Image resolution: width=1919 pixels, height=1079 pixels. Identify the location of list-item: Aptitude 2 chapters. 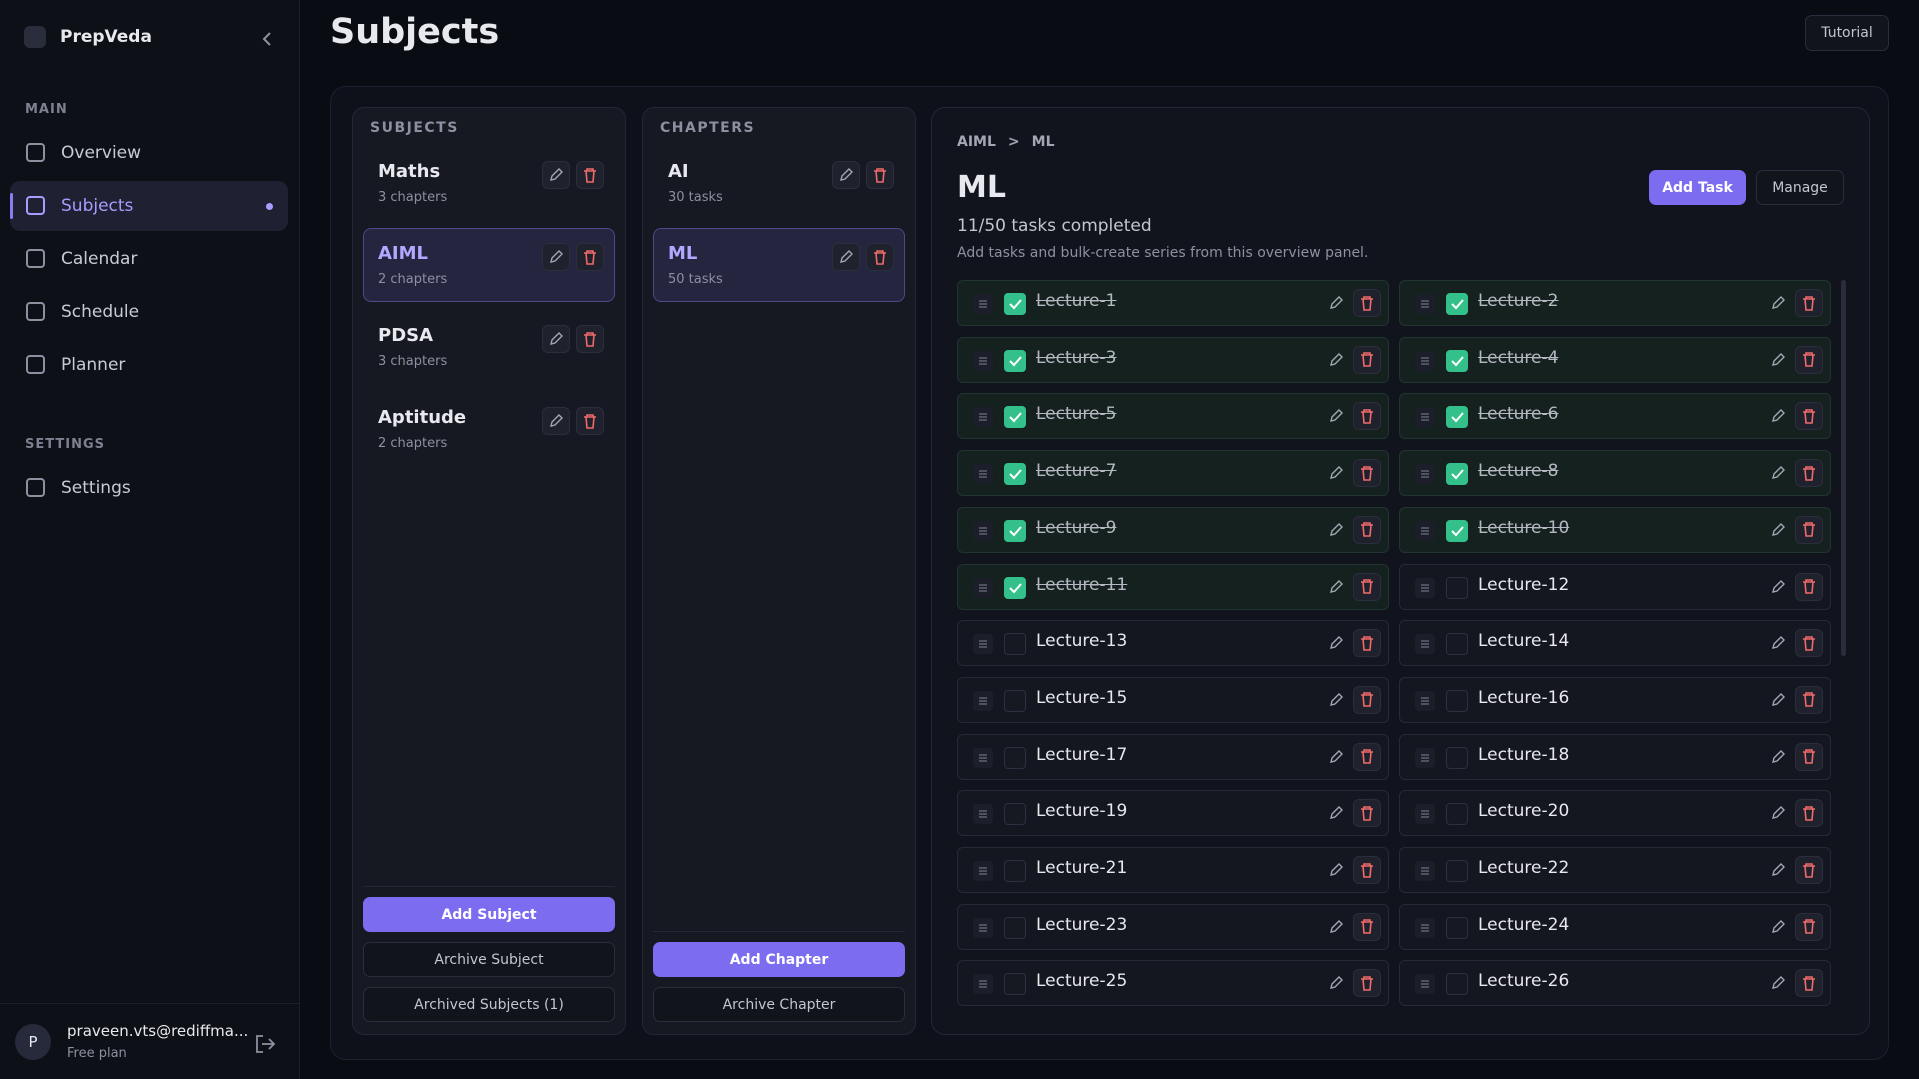
(489, 429).